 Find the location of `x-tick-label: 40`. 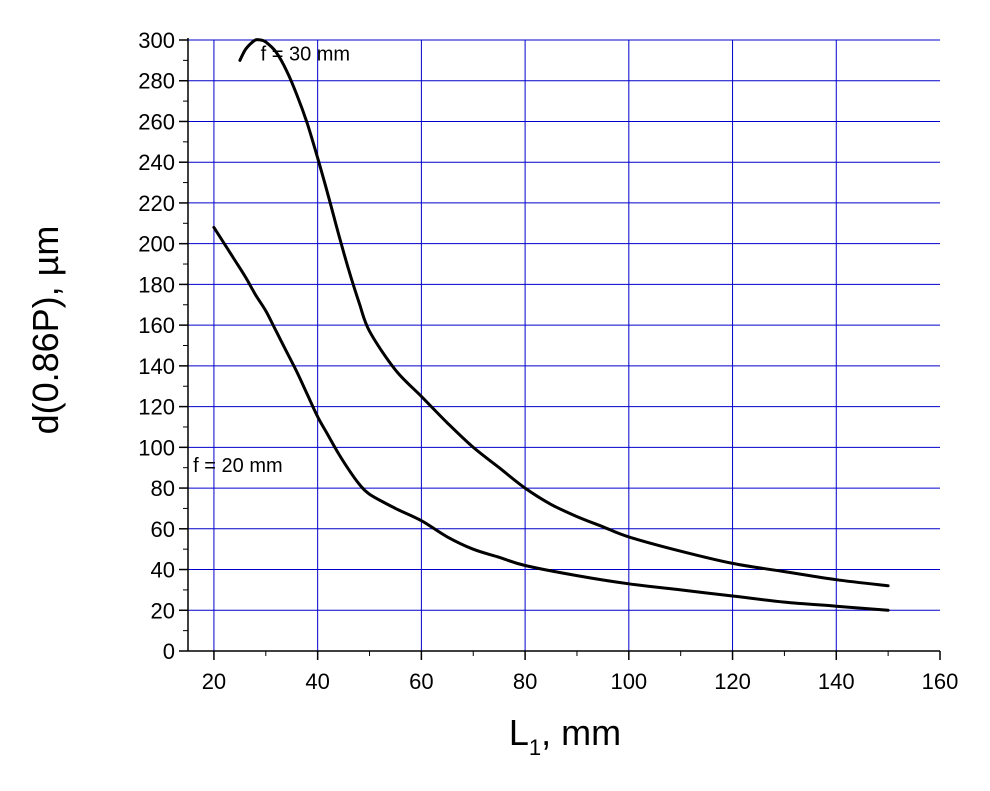

x-tick-label: 40 is located at coordinates (317, 681).